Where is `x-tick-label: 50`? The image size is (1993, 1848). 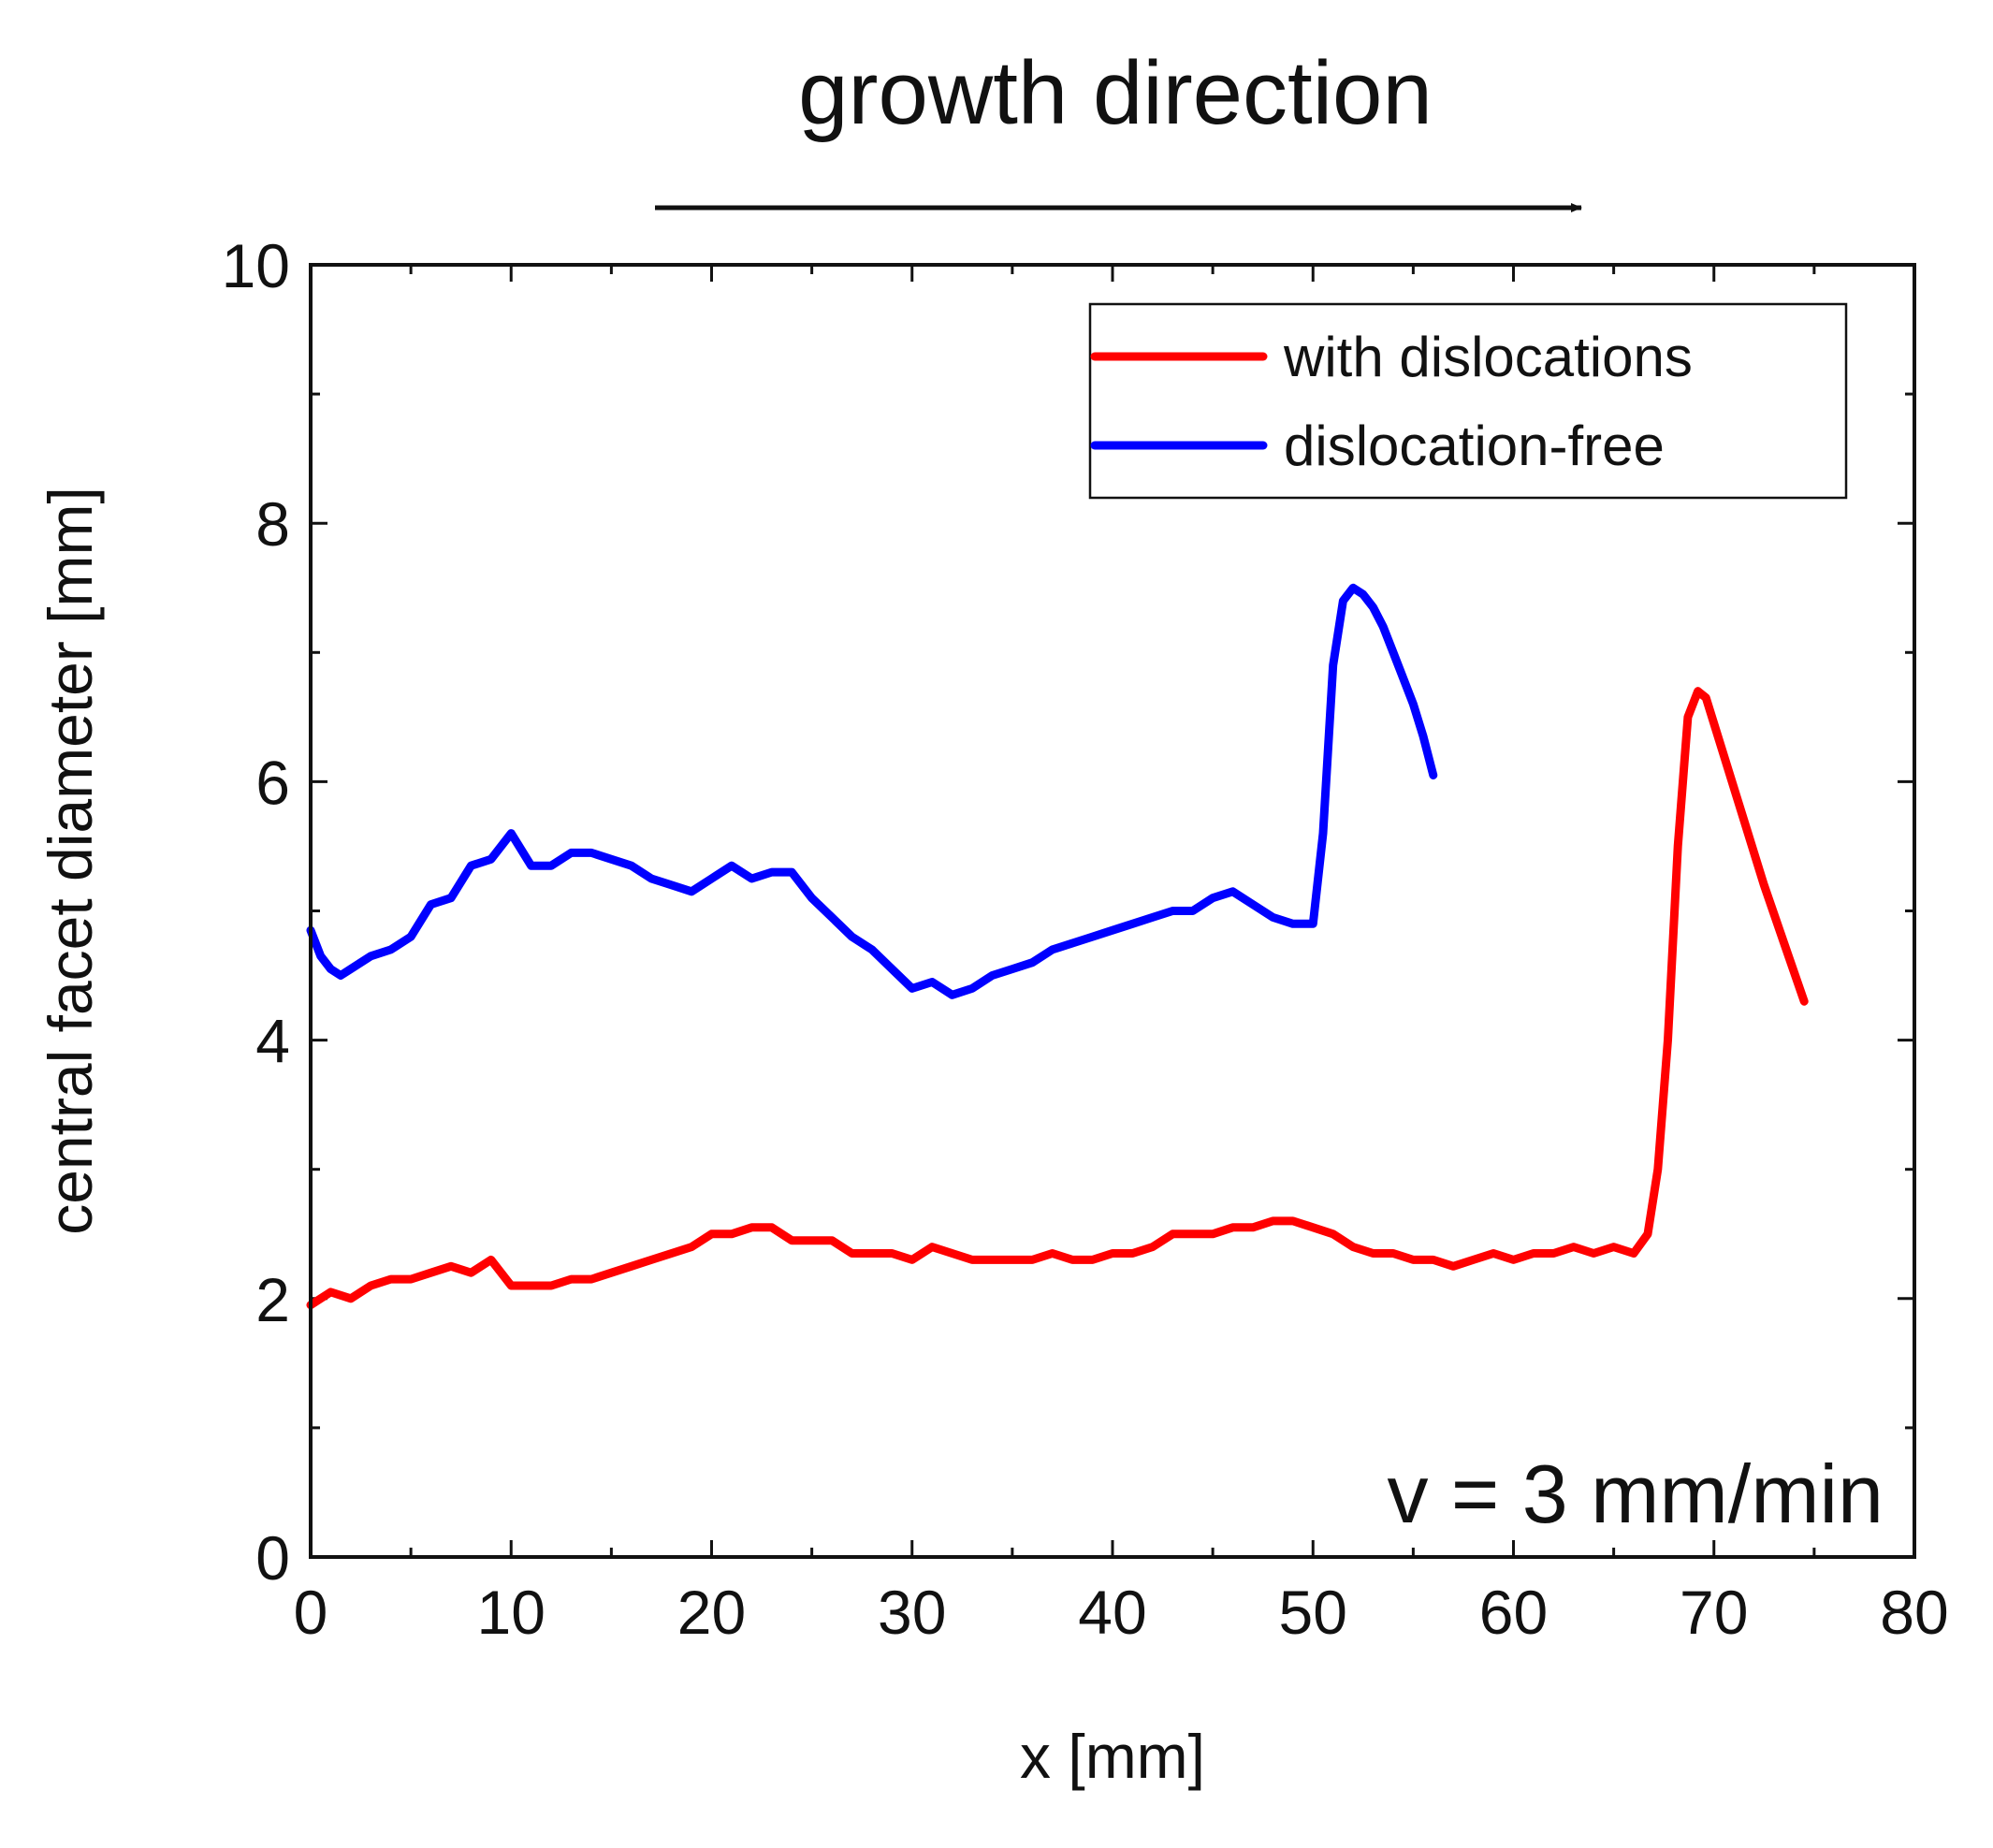
x-tick-label: 50 is located at coordinates (1313, 1612).